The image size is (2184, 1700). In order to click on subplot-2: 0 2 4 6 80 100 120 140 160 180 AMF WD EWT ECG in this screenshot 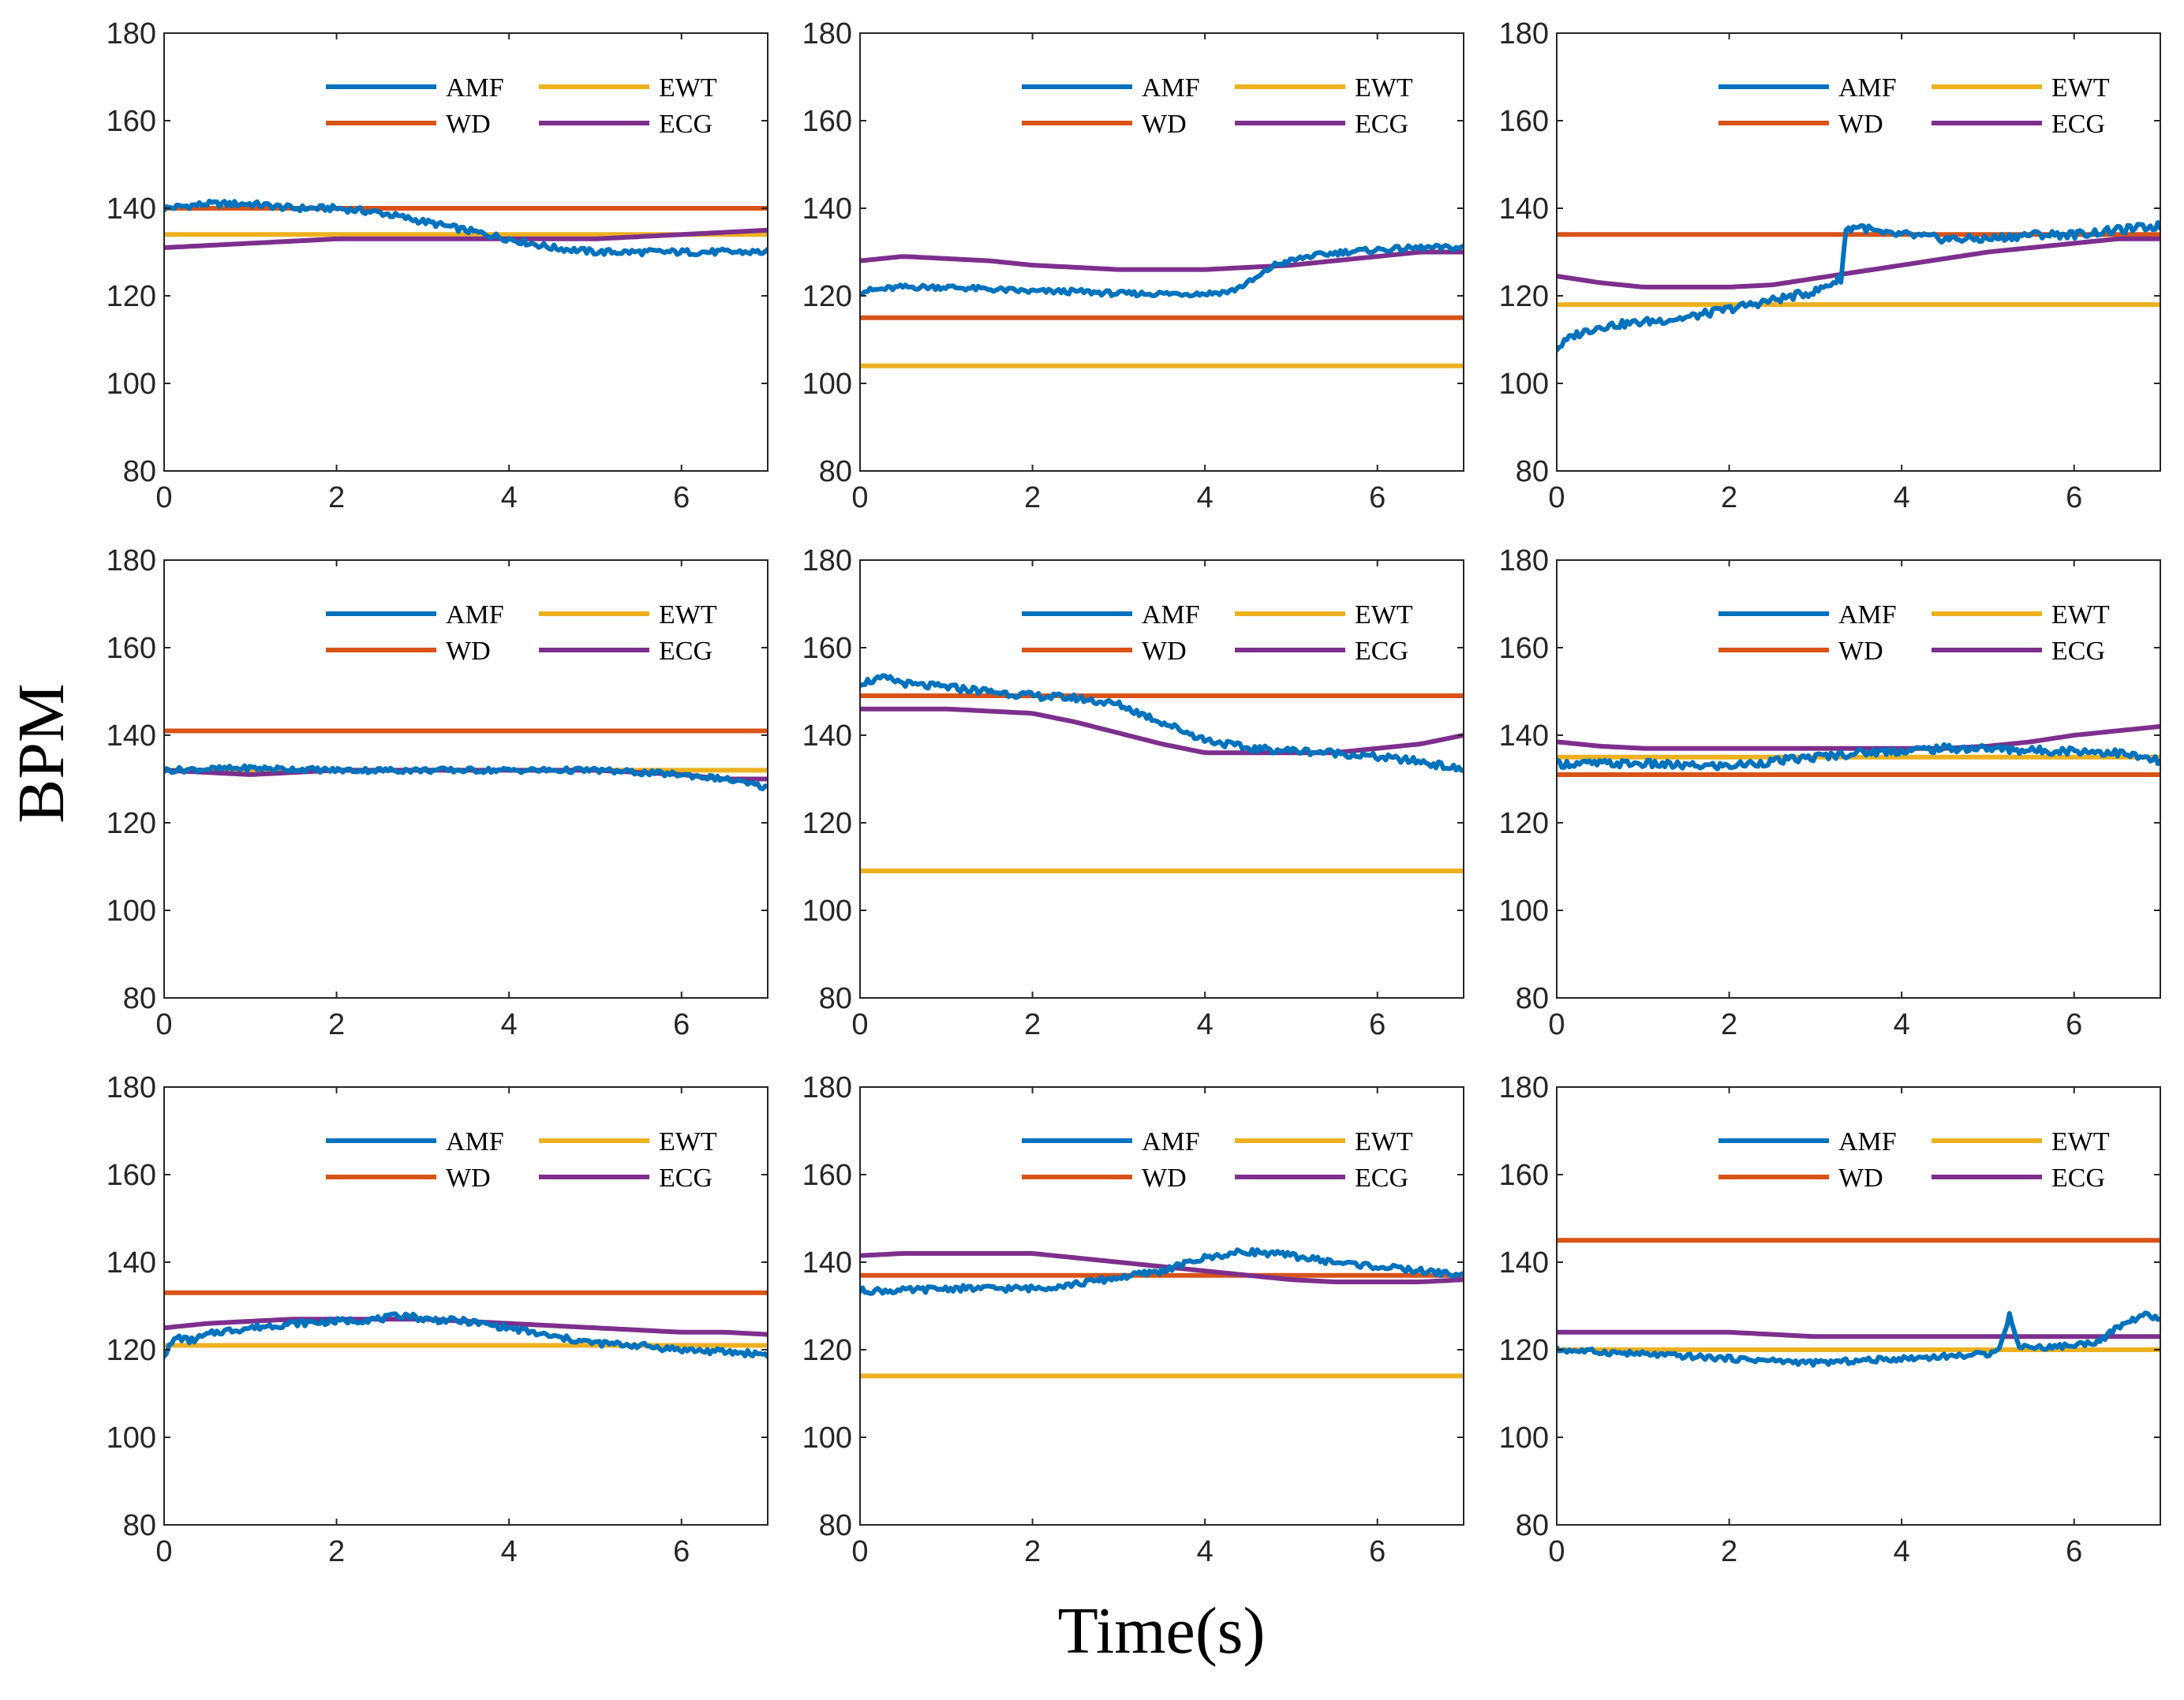, I will do `click(1133, 265)`.